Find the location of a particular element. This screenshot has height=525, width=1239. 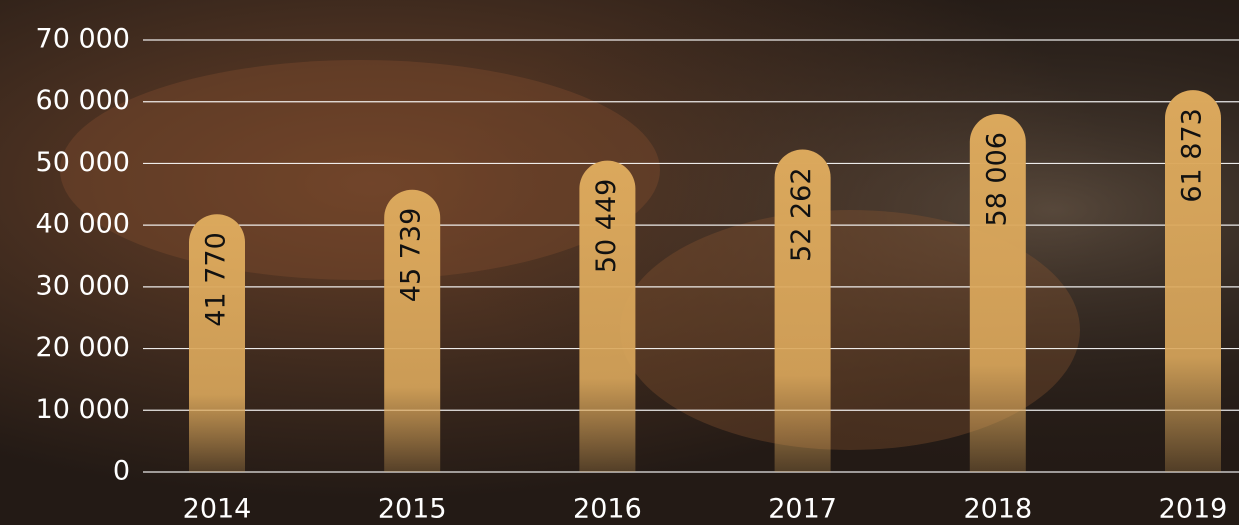

y-tick-label: 50 000 is located at coordinates (83, 162).